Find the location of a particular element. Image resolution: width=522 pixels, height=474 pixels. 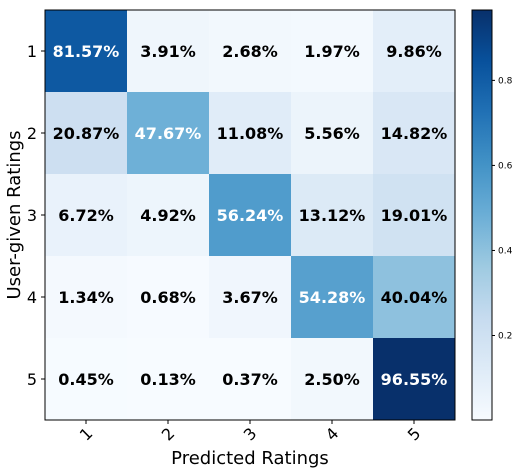

cell-value-label: 96.55% is located at coordinates (414, 379).